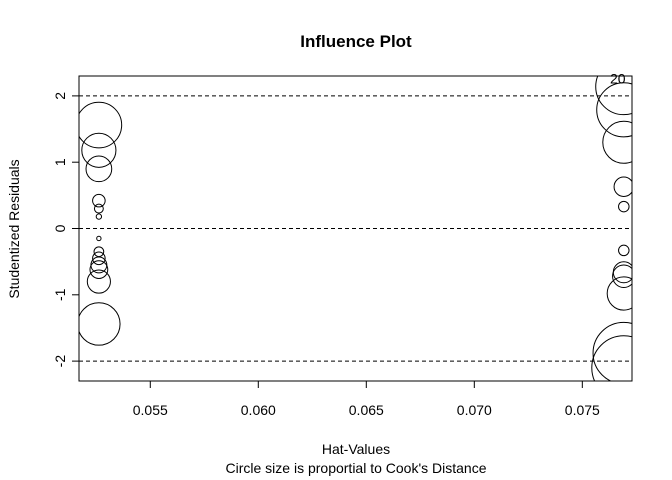  I want to click on x-tick-label: 0.075, so click(582, 410).